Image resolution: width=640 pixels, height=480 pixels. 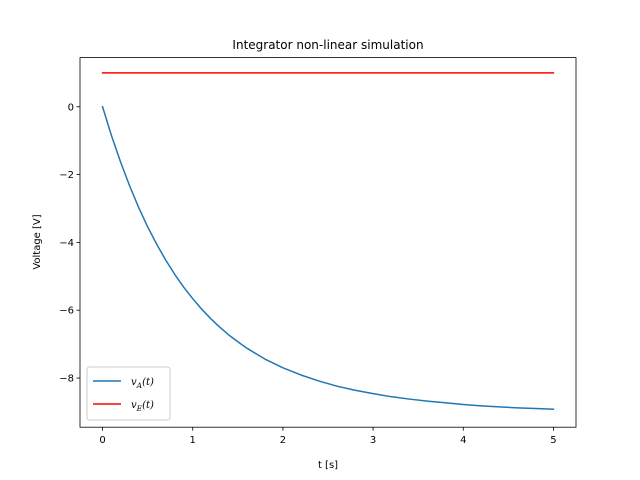 I want to click on y-tick-label: 0, so click(x=71, y=107).